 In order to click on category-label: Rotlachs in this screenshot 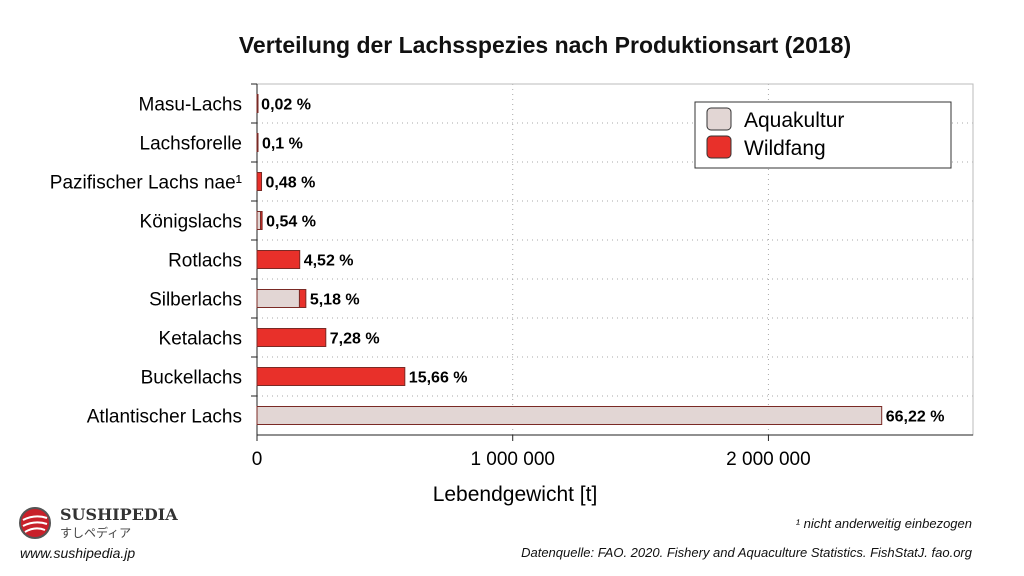, I will do `click(205, 261)`.